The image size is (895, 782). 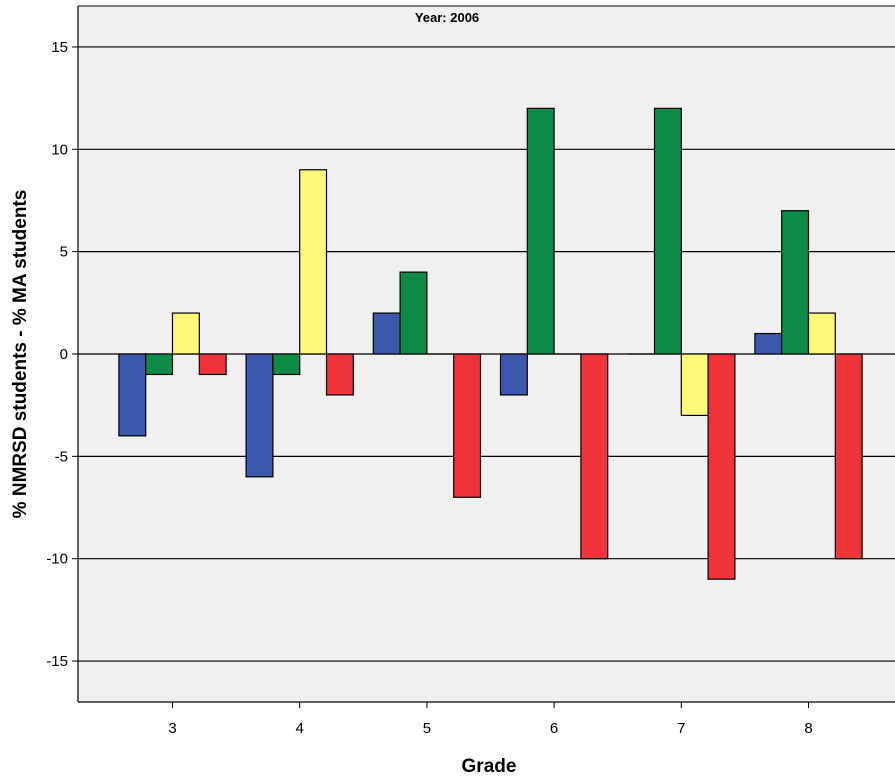 What do you see at coordinates (57, 661) in the screenshot?
I see `y-tick-label: -15` at bounding box center [57, 661].